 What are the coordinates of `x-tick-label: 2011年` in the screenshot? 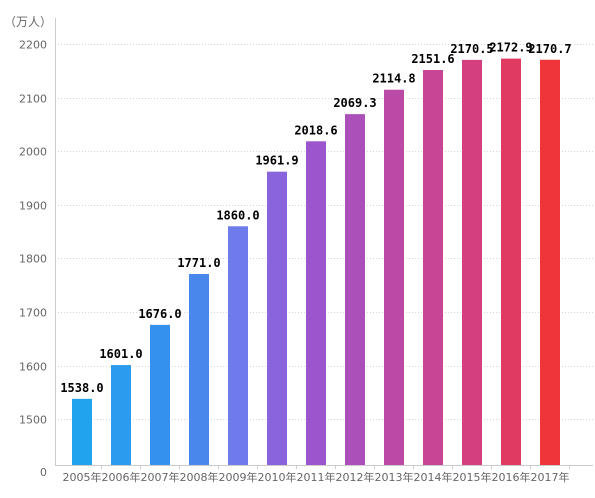 It's located at (316, 477).